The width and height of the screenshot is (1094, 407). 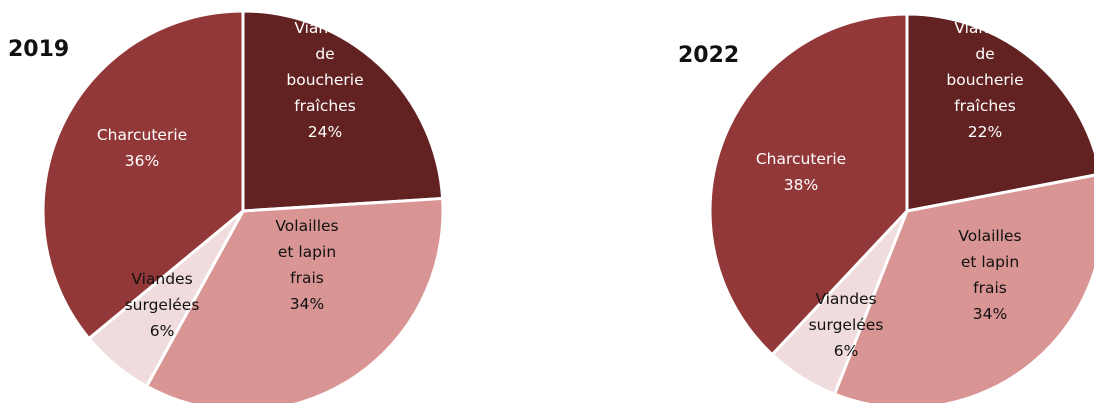 What do you see at coordinates (985, 132) in the screenshot?
I see `slice-label-line: 22%` at bounding box center [985, 132].